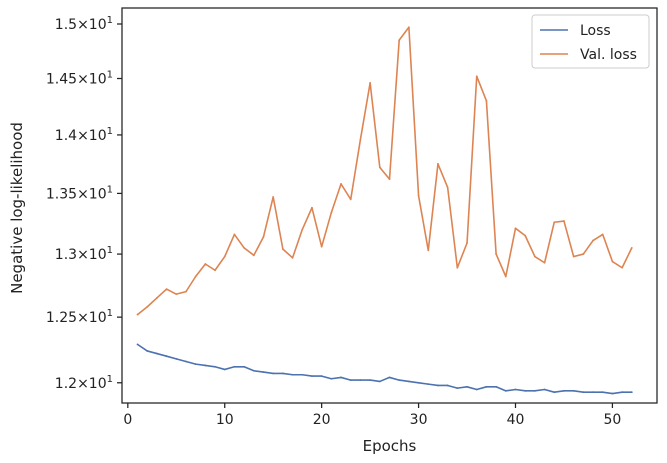 This screenshot has width=667, height=463. What do you see at coordinates (84, 135) in the screenshot?
I see `y-tick-label: 1.4×10¹` at bounding box center [84, 135].